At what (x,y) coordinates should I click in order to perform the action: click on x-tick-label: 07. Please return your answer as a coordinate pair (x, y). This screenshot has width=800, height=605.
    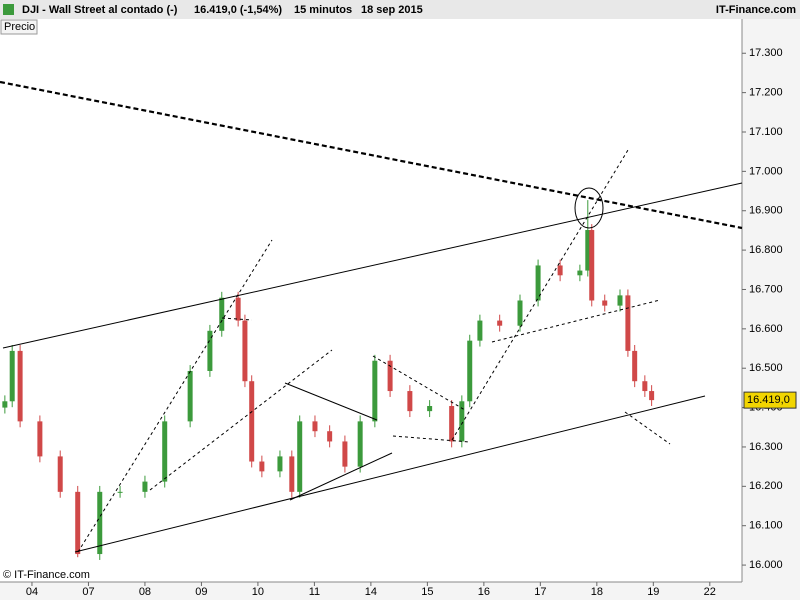
    Looking at the image, I should click on (88, 592).